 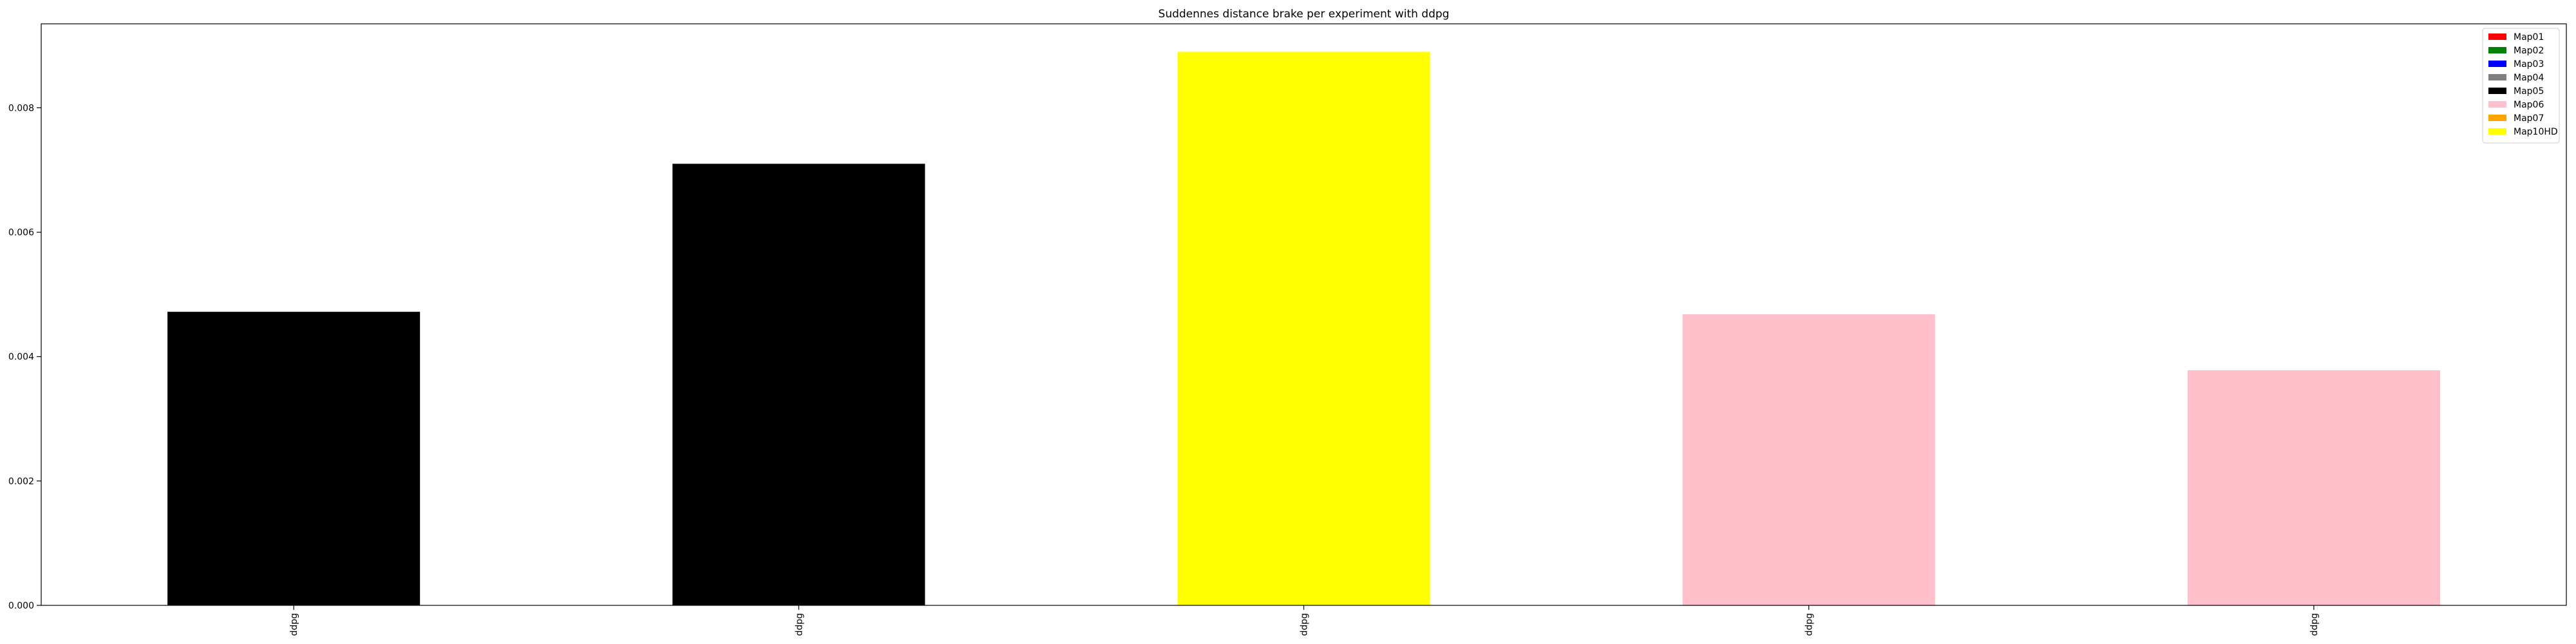 What do you see at coordinates (2497, 64) in the screenshot?
I see `legend-swatch-map03` at bounding box center [2497, 64].